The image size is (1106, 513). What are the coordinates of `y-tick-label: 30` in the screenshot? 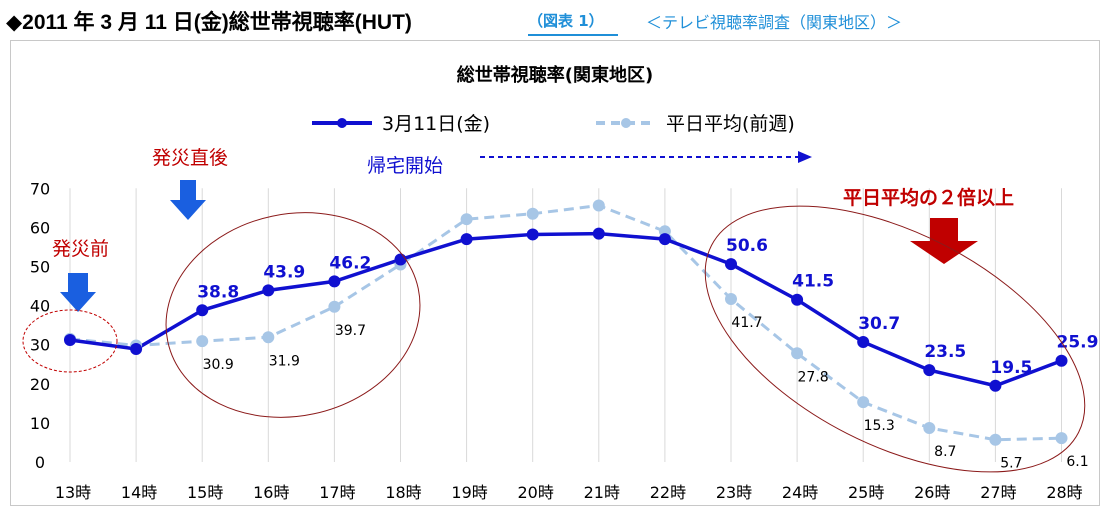 It's located at (40, 345).